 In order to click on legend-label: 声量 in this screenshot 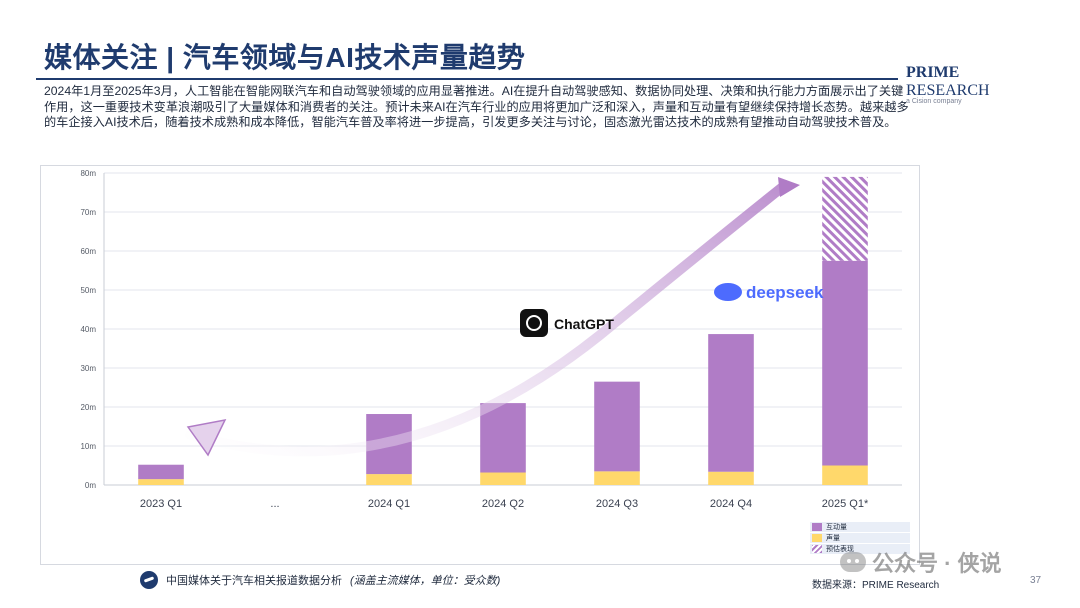, I will do `click(833, 538)`.